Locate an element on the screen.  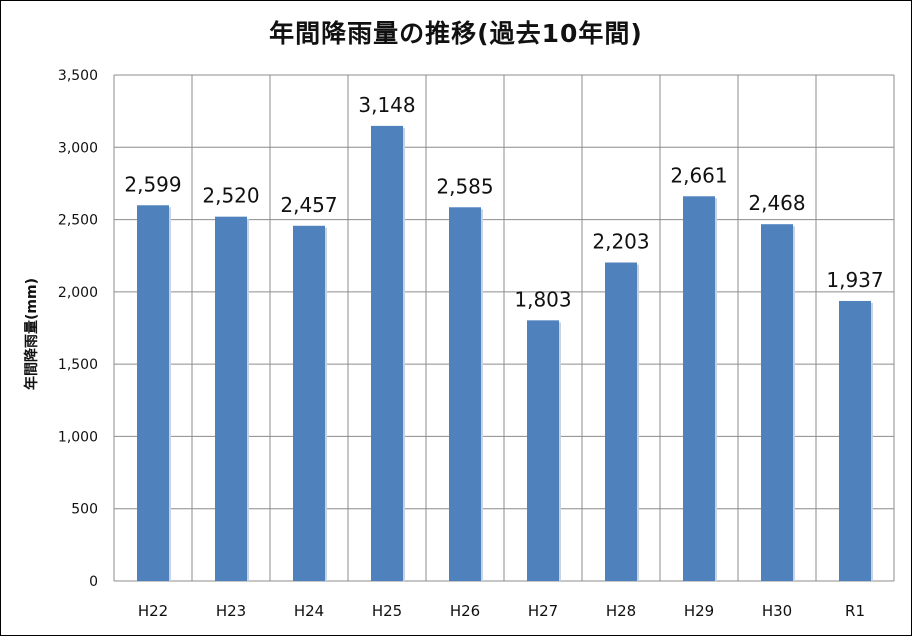
x-category-label: H25 is located at coordinates (387, 611).